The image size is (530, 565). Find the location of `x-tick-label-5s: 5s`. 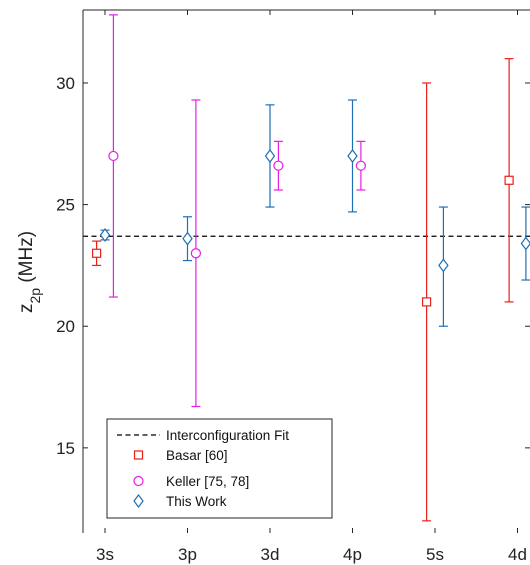

x-tick-label-5s: 5s is located at coordinates (435, 554).